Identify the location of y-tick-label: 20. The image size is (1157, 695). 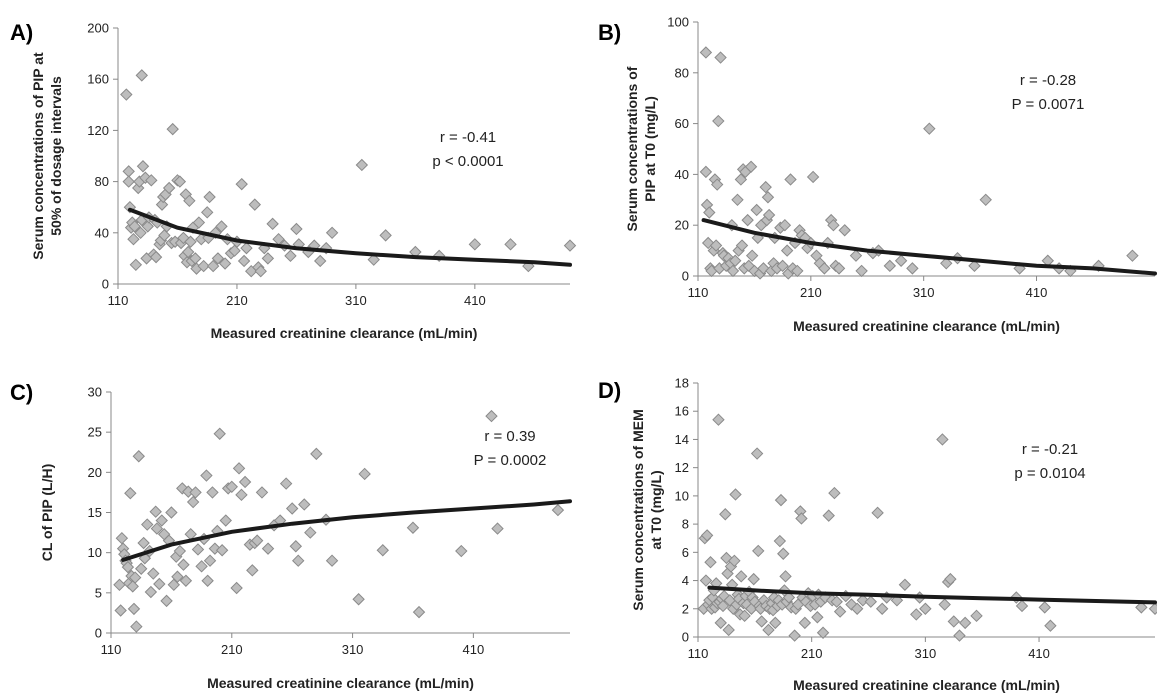
(682, 225).